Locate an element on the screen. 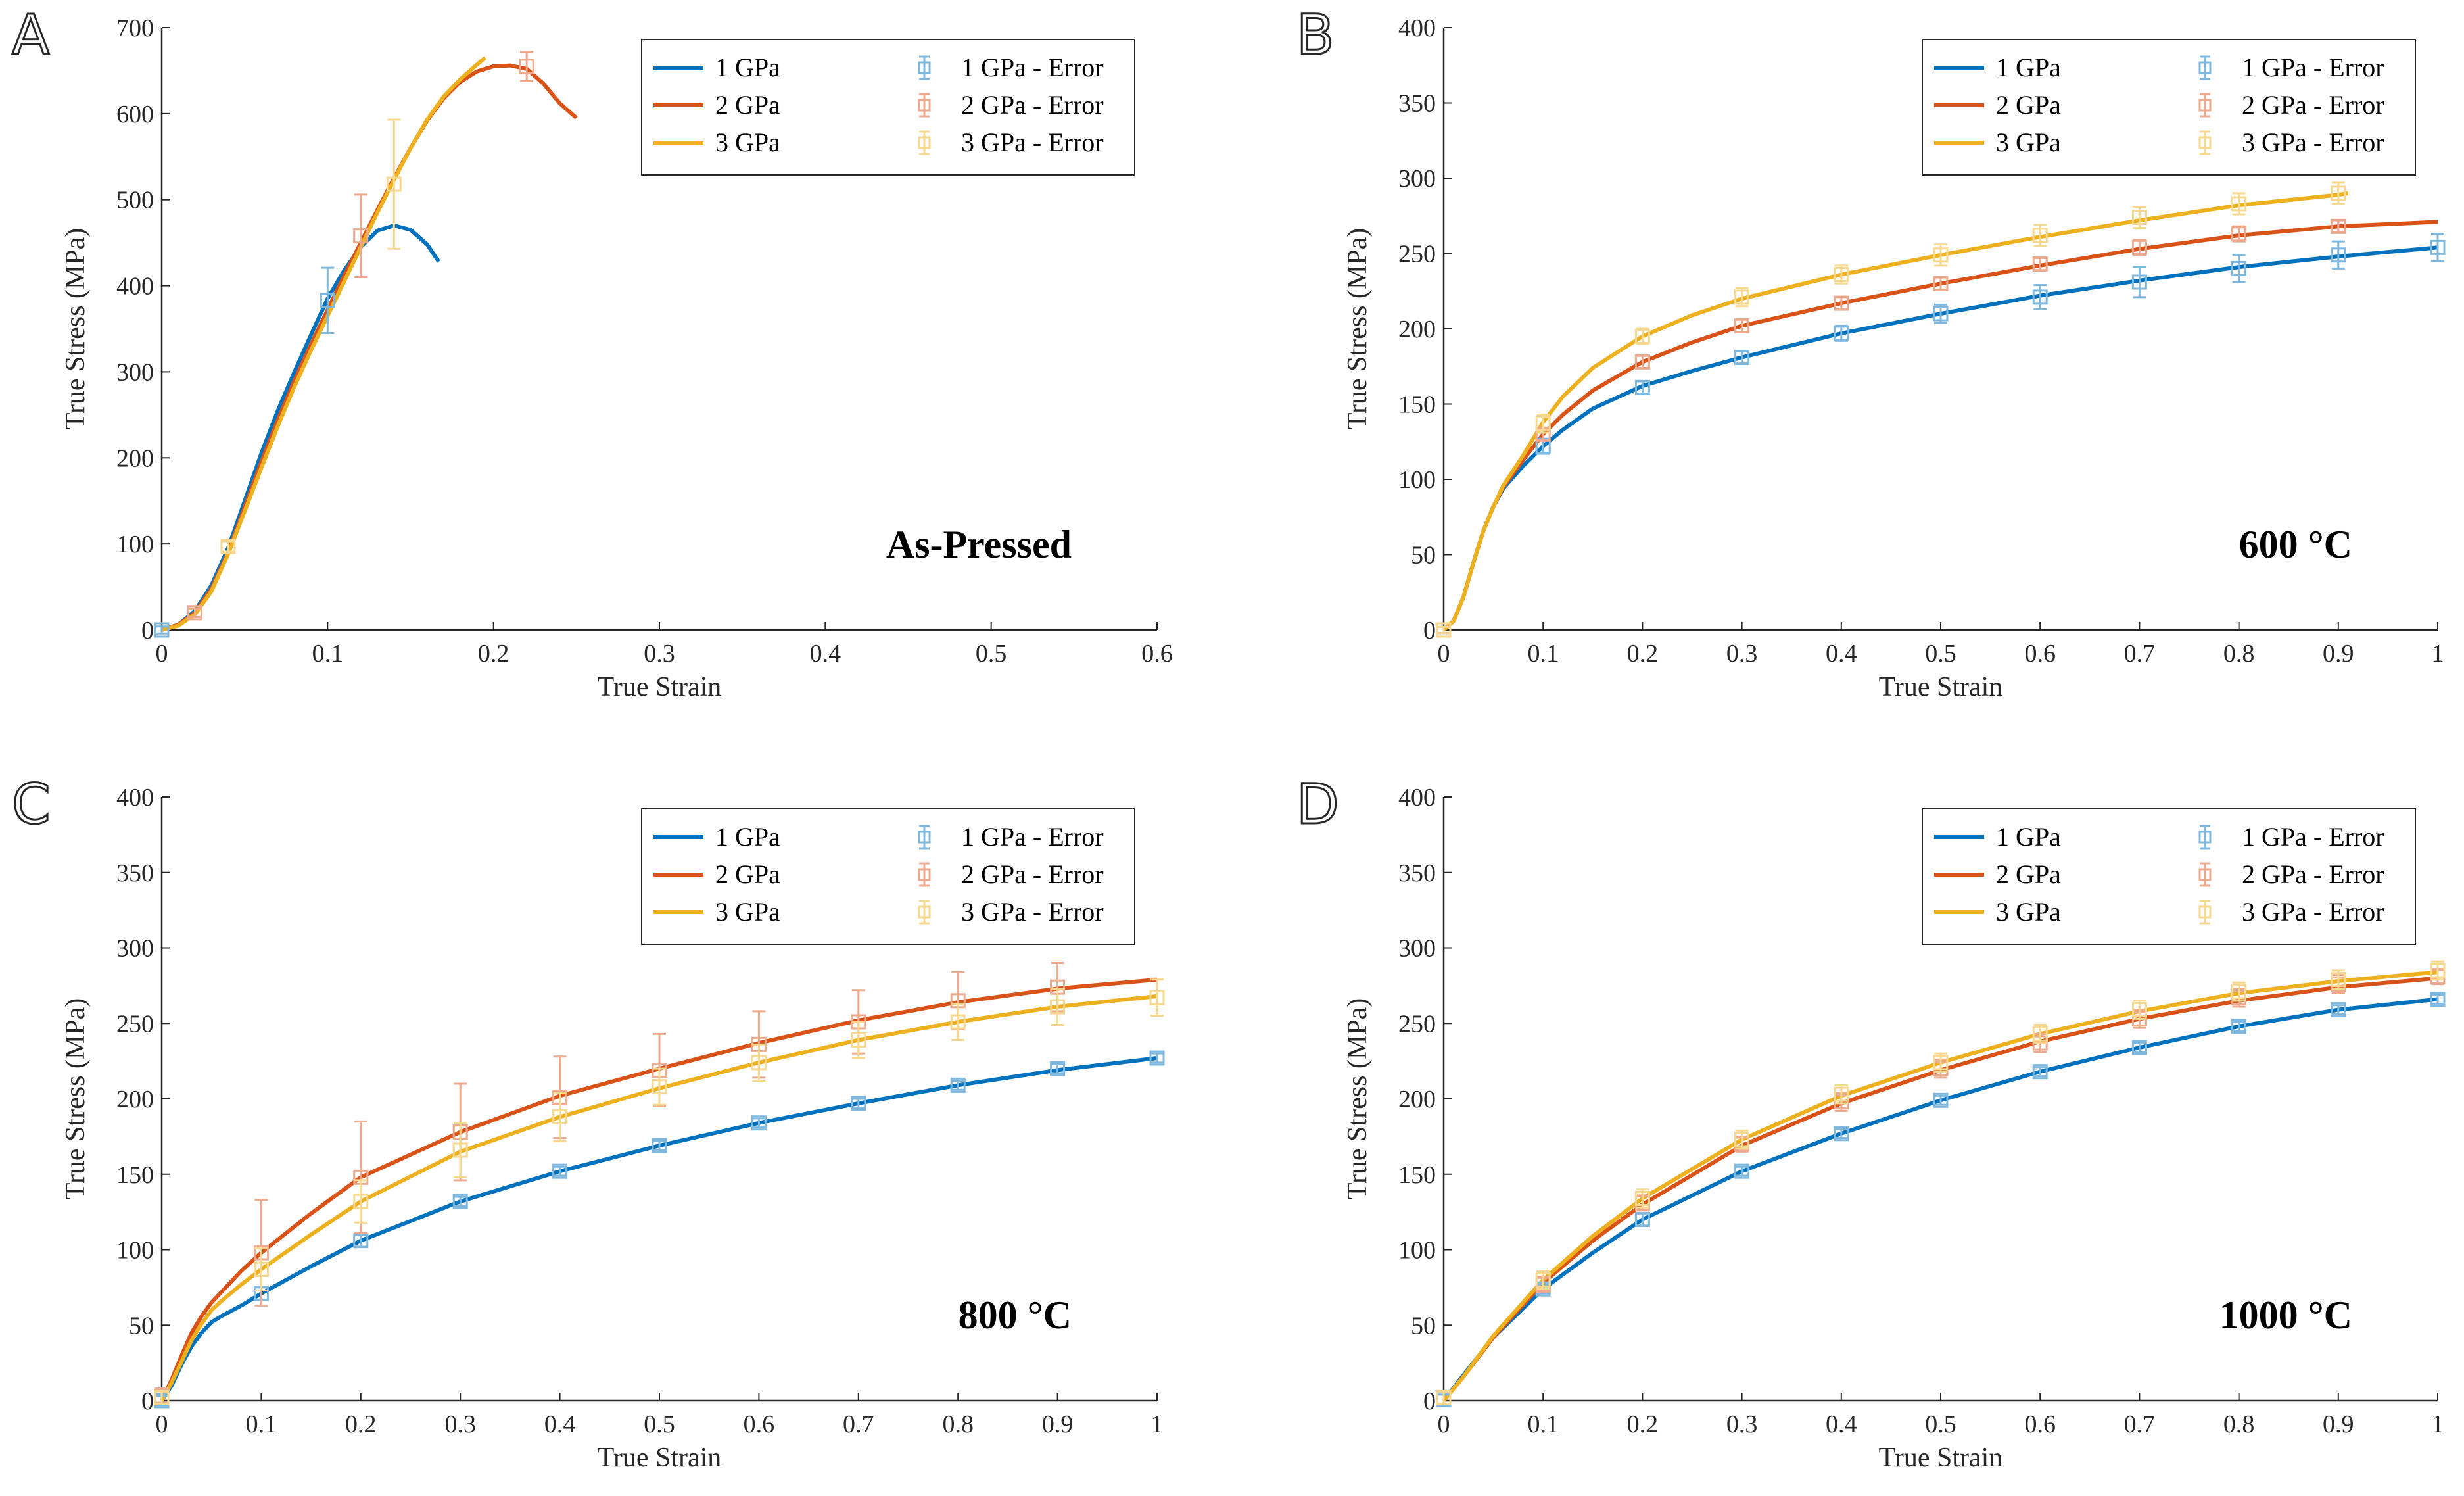 The image size is (2464, 1496). x-tick-label: 0.8 is located at coordinates (958, 1424).